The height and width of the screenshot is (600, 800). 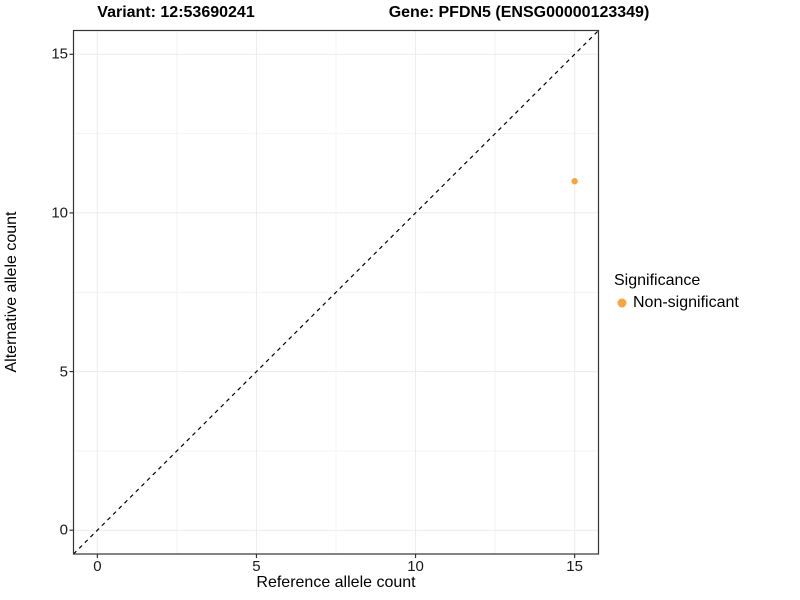 I want to click on x-tick-label: 0, so click(x=97, y=566).